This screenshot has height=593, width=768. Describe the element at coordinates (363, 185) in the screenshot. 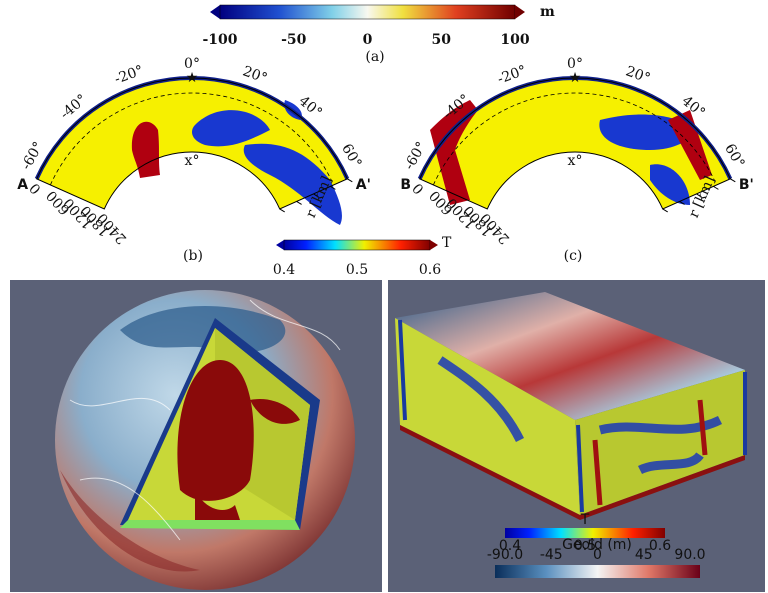

I see `section-end: A'` at that location.